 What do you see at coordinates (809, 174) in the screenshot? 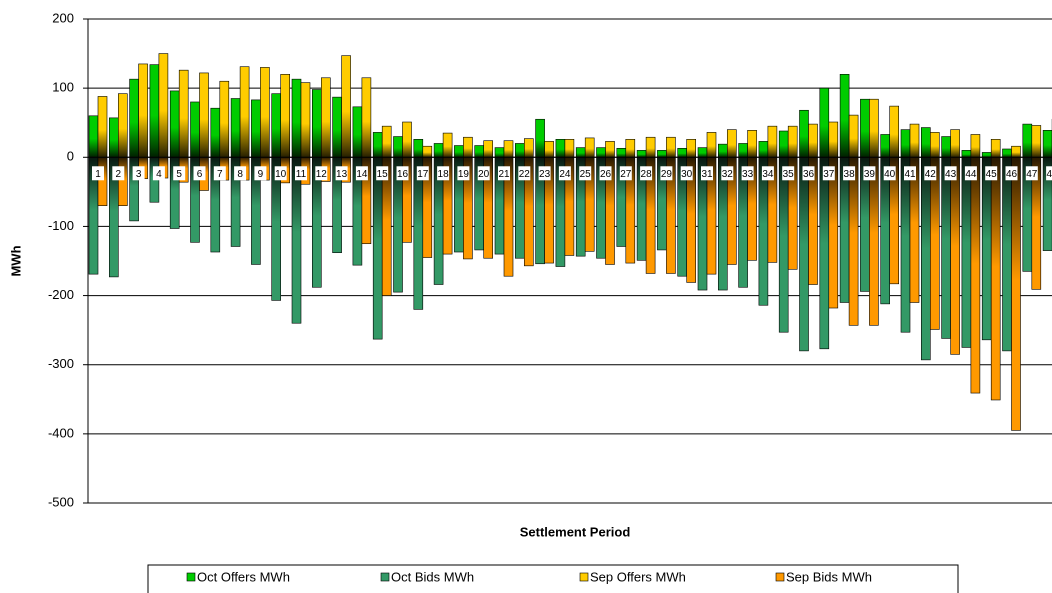
I see `x-tick-label: 36` at bounding box center [809, 174].